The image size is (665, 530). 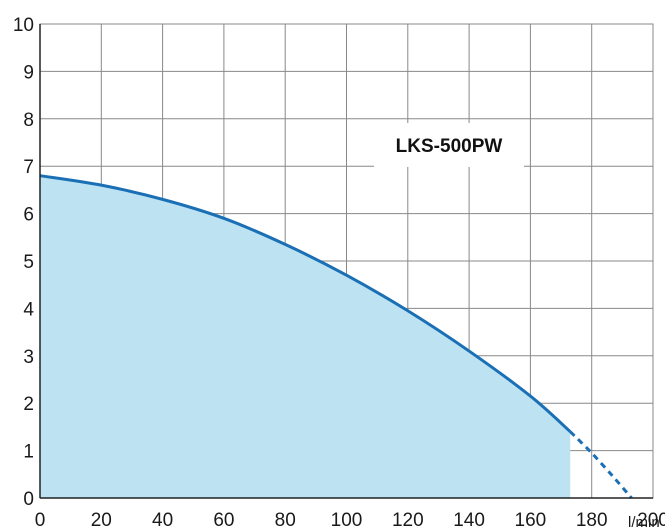 I want to click on x-tick-label: 160, so click(x=531, y=520).